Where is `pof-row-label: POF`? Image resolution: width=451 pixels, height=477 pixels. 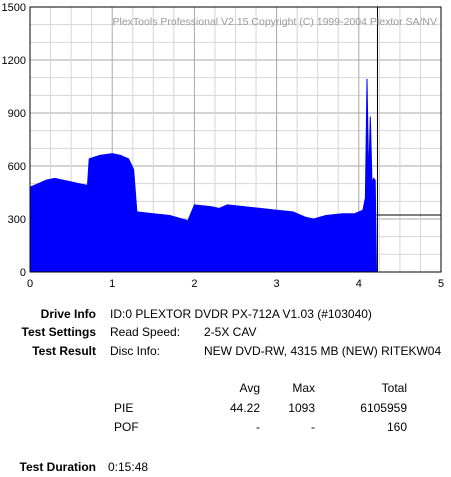 pof-row-label: POF is located at coordinates (126, 427).